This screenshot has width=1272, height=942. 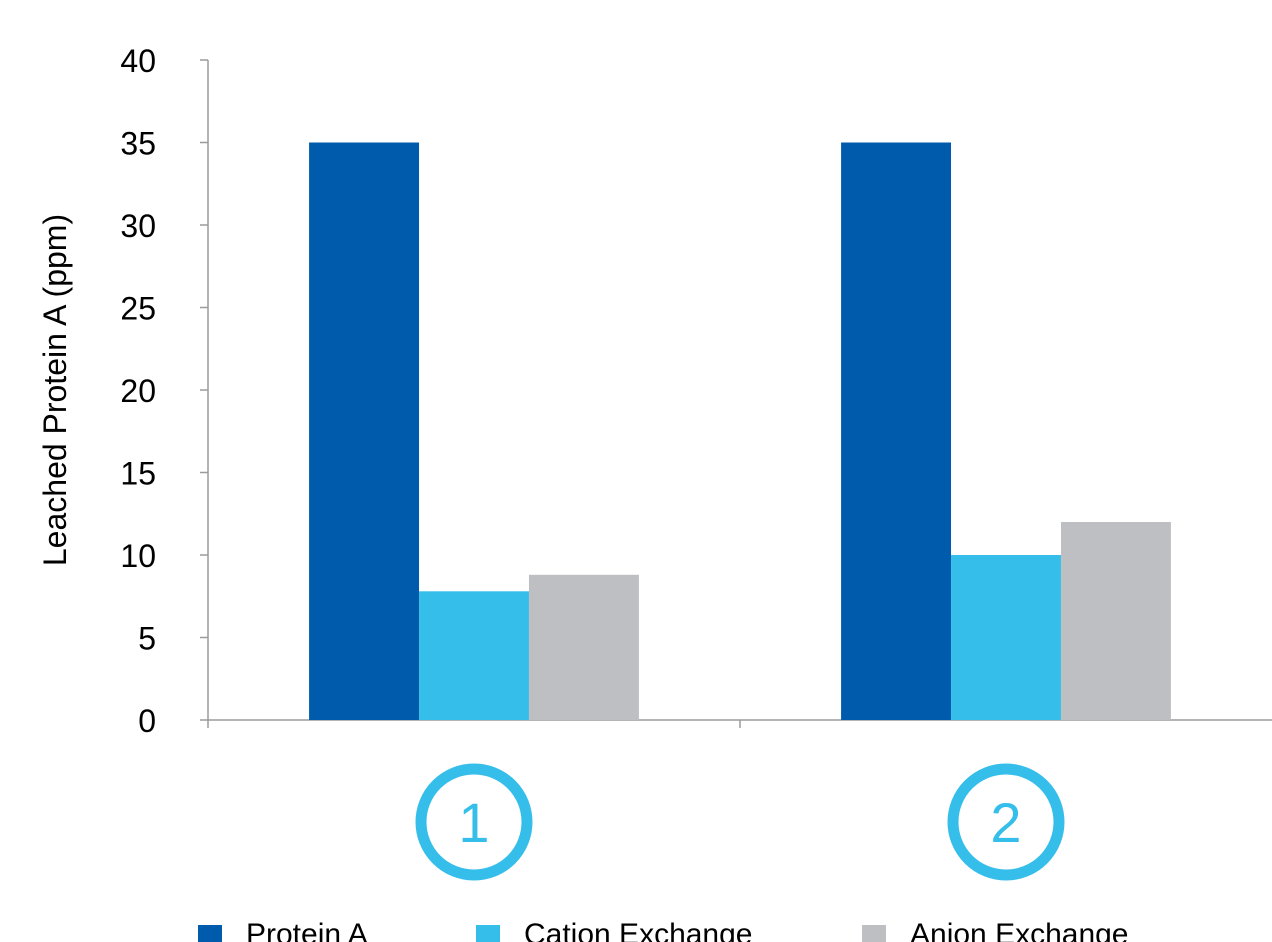 What do you see at coordinates (138, 556) in the screenshot?
I see `y-tick-label: 10` at bounding box center [138, 556].